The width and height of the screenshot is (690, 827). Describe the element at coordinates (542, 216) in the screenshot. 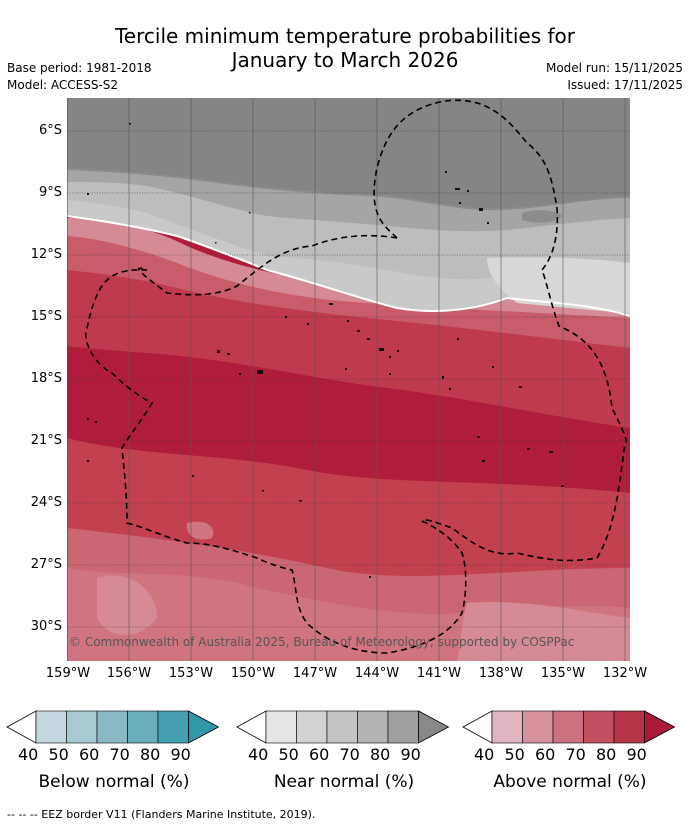

I see `region-near-90-patch` at that location.